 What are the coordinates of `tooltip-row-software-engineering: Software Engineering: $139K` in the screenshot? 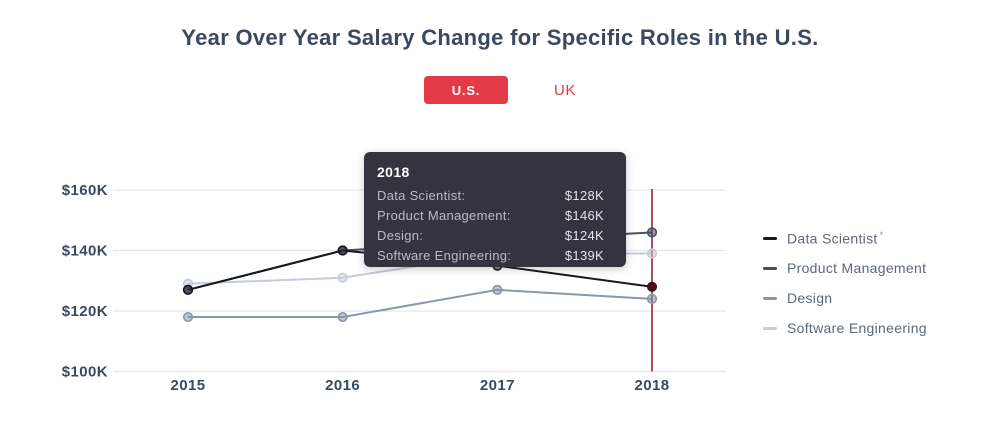 It's located at (490, 256).